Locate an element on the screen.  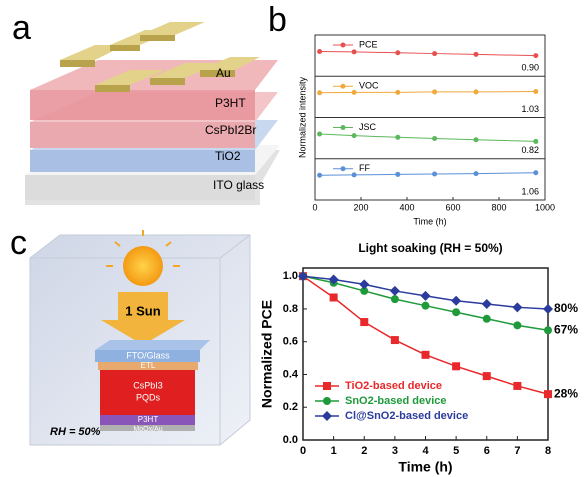
layer-label: PQDs is located at coordinates (148, 397).